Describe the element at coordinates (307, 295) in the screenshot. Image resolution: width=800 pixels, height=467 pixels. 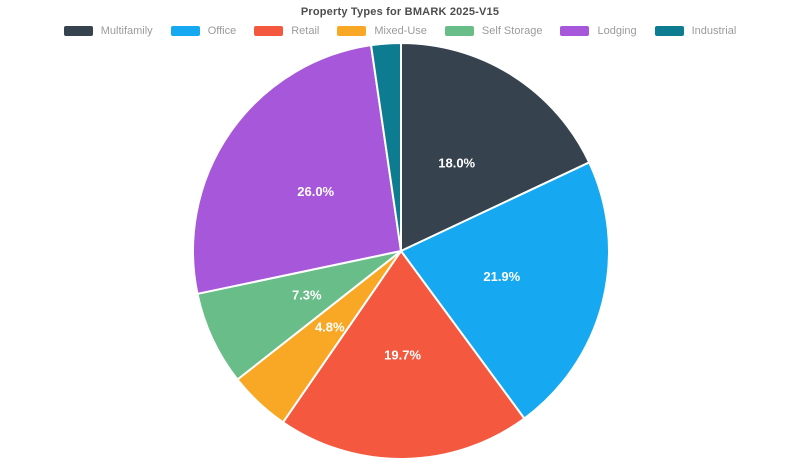
I see `pie-slice-label-self-storage: 7.3%` at that location.